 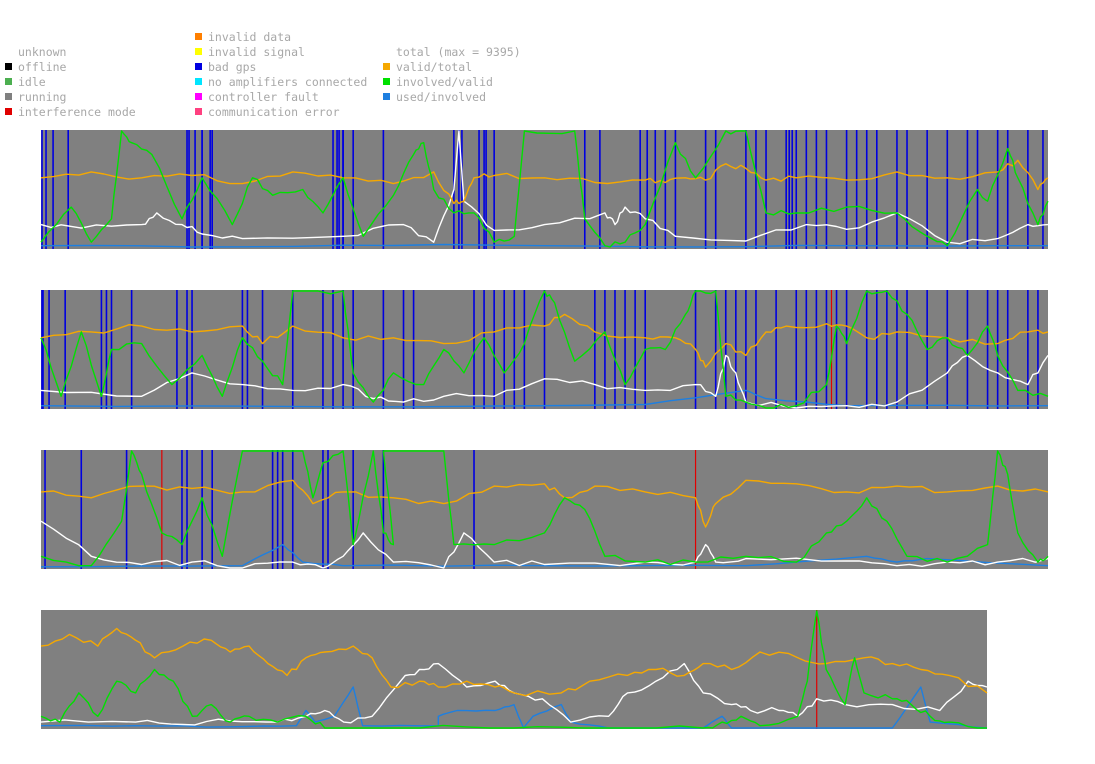 I want to click on legend-label: involved/valid, so click(x=444, y=82).